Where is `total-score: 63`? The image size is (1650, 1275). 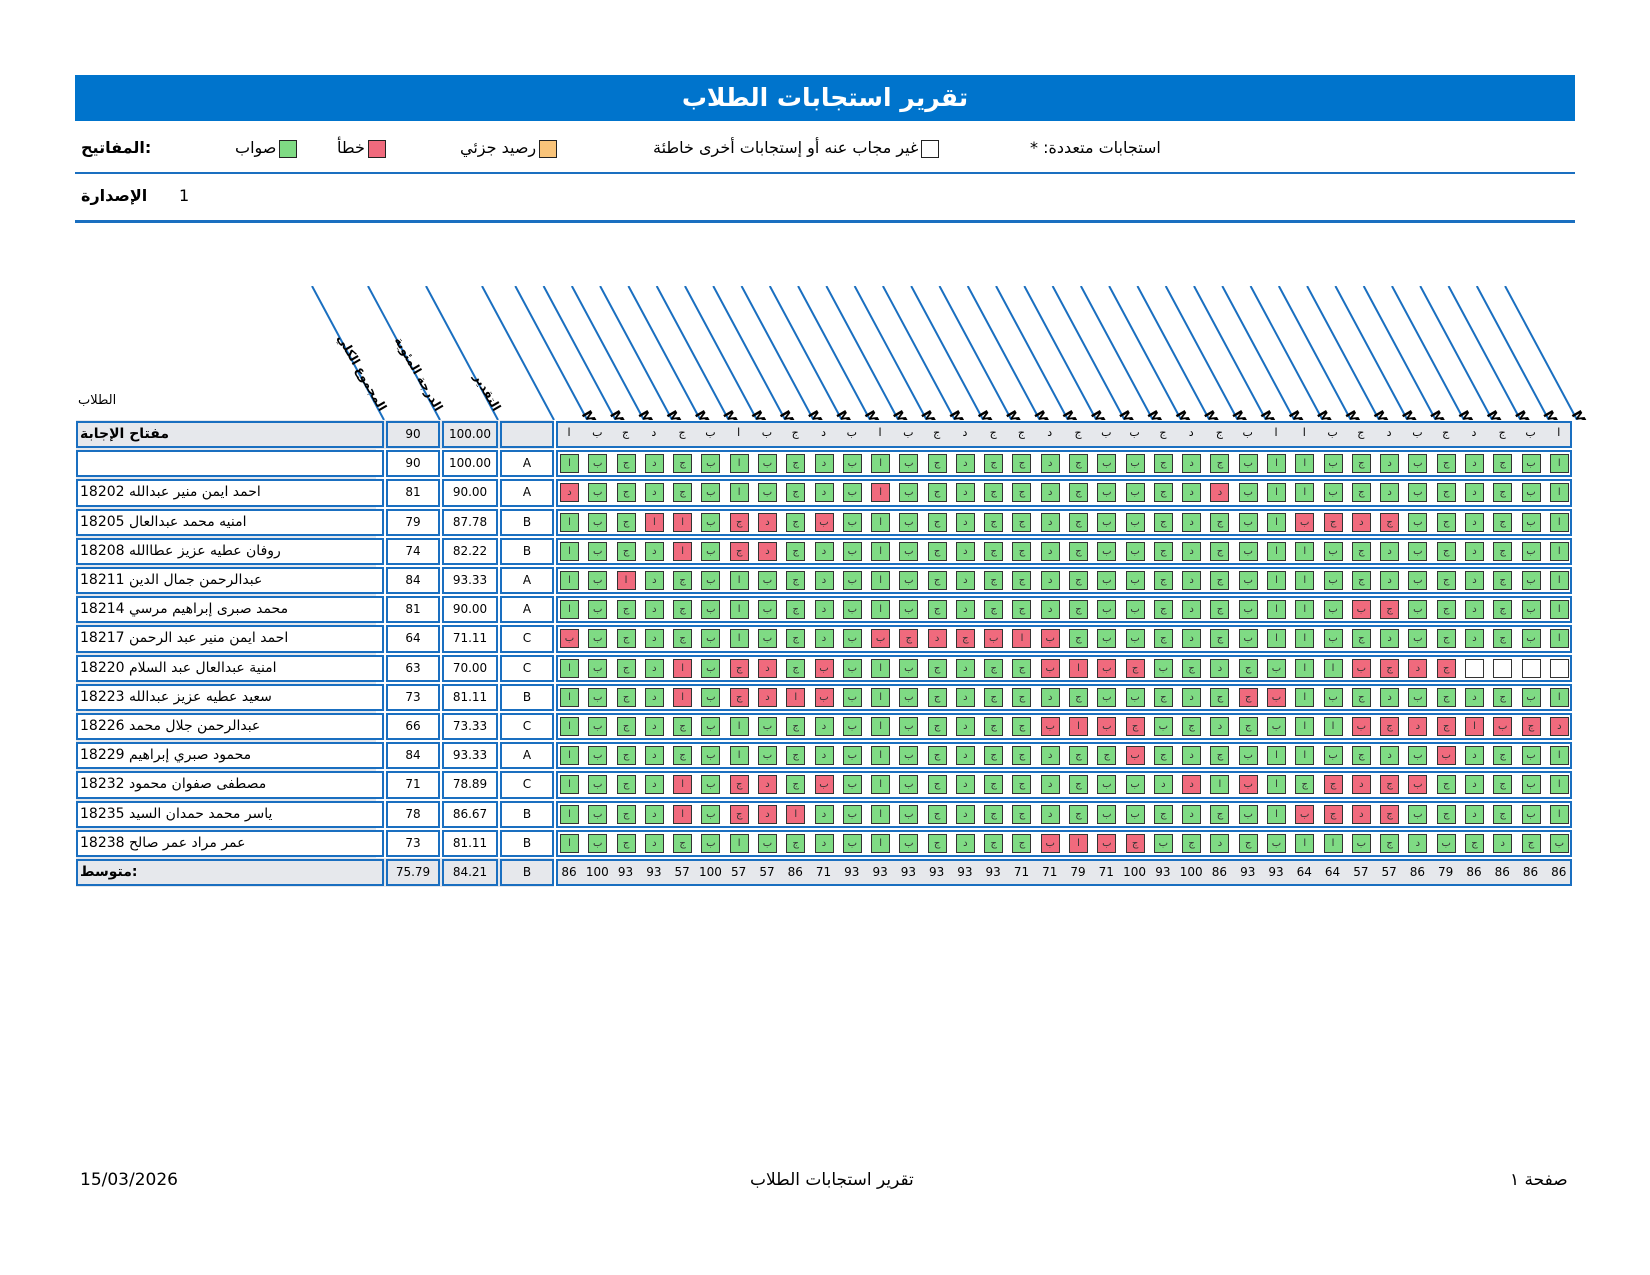 total-score: 63 is located at coordinates (413, 667).